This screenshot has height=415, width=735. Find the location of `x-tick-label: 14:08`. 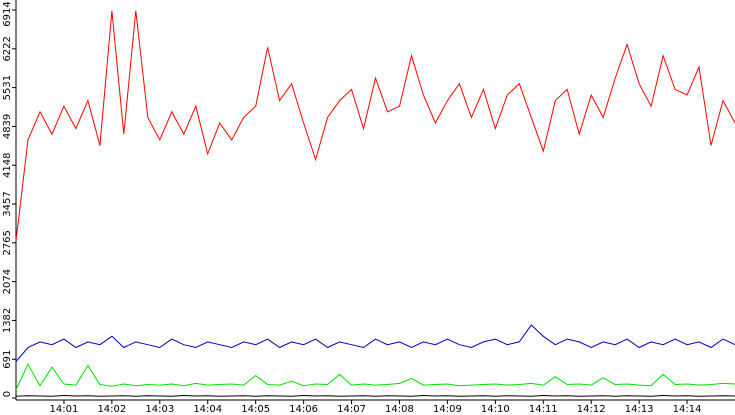

x-tick-label: 14:08 is located at coordinates (399, 409).